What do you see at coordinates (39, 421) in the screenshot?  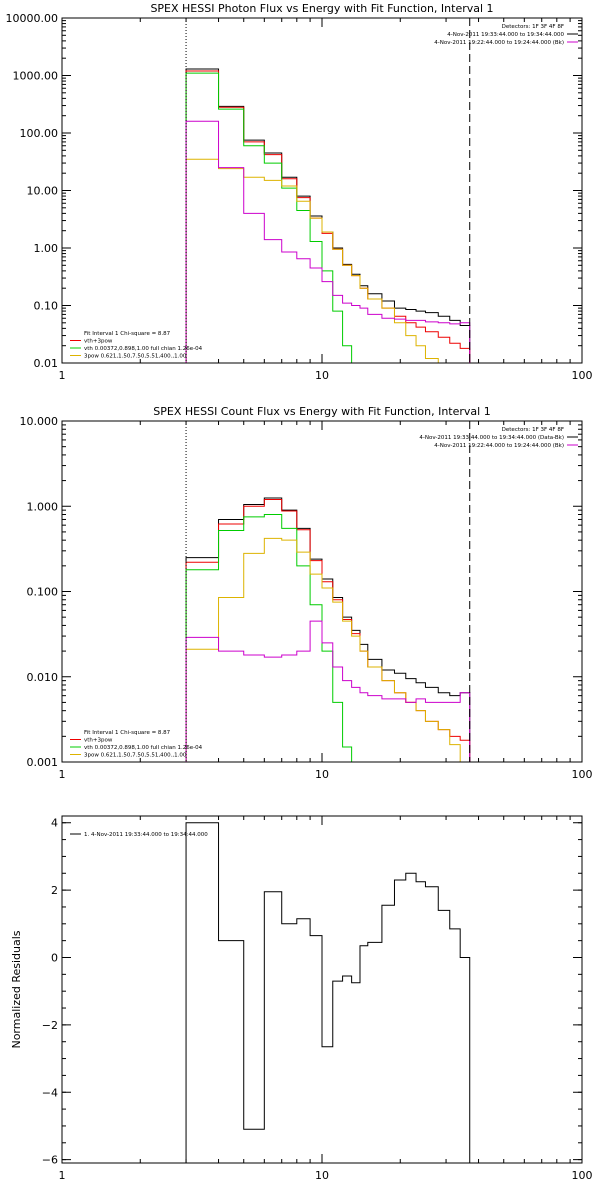 I see `y-tick-label: 10.000` at bounding box center [39, 421].